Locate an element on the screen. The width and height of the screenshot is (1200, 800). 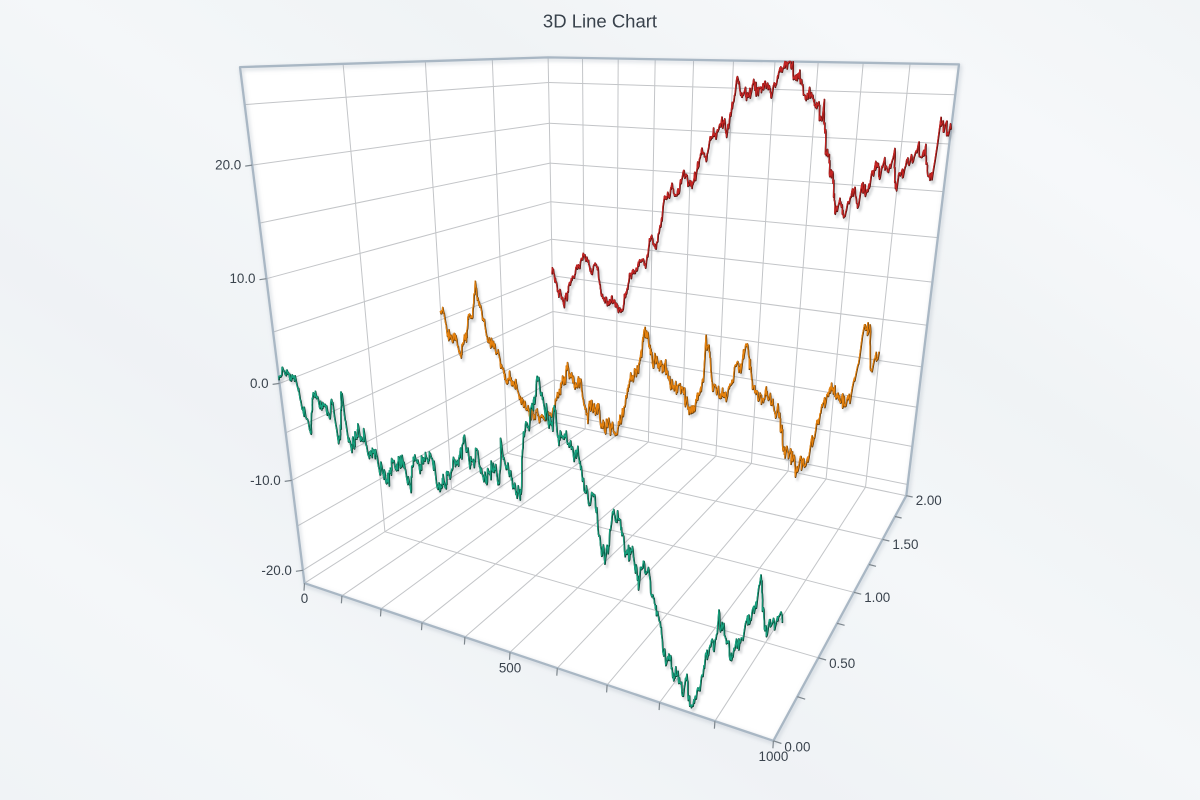
svg-text: 20.0 is located at coordinates (228, 165).